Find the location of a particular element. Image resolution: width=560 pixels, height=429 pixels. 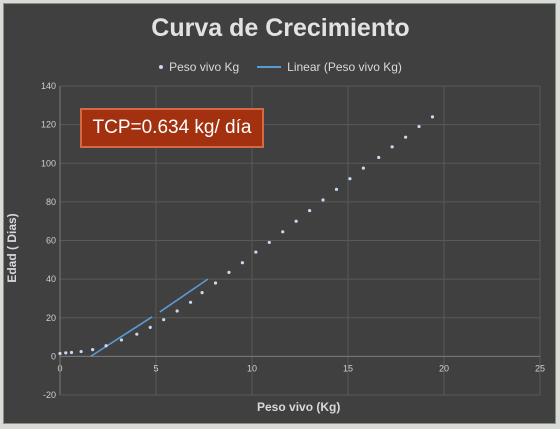

y-tick-label: 60 is located at coordinates (51, 241).